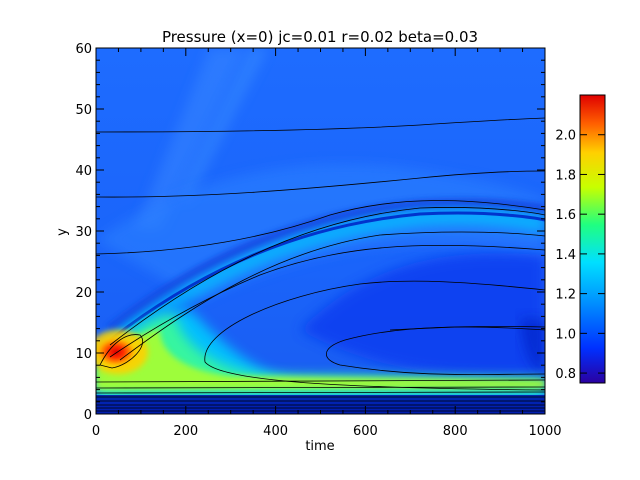 Image resolution: width=640 pixels, height=480 pixels. I want to click on x-tick-label: 600, so click(365, 431).